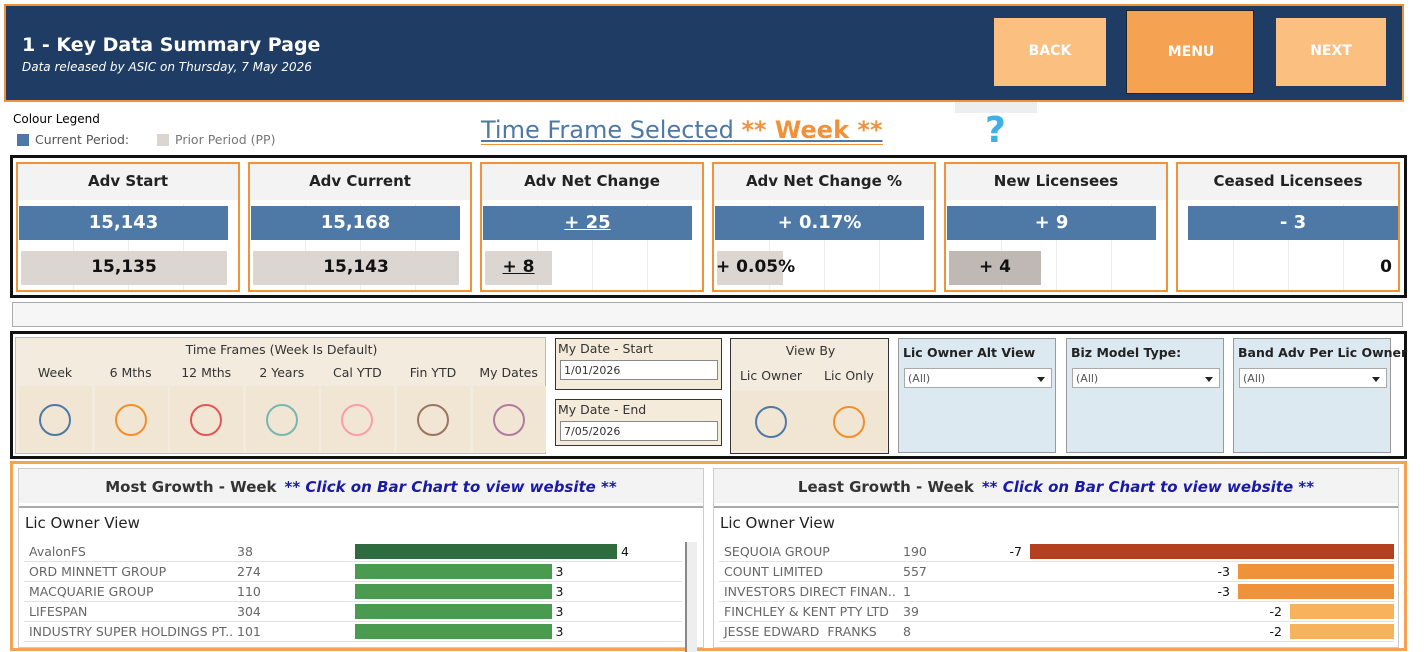  I want to click on kpi-header: Ceased Licensees, so click(1288, 182).